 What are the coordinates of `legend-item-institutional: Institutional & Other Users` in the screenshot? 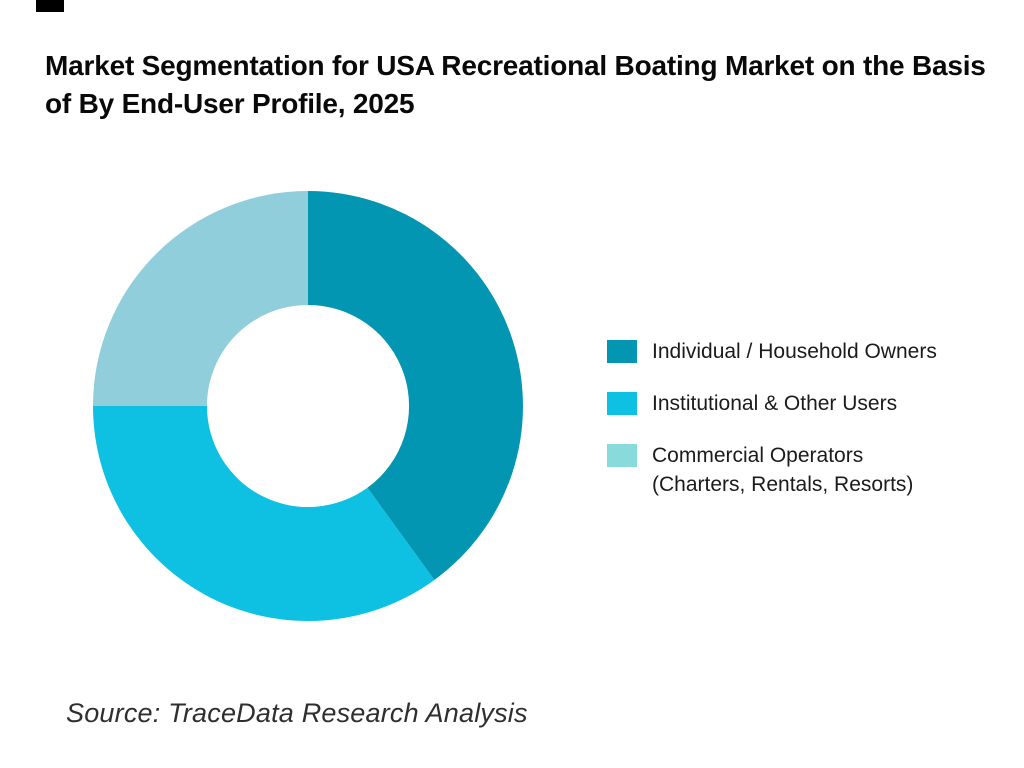 It's located at (772, 403).